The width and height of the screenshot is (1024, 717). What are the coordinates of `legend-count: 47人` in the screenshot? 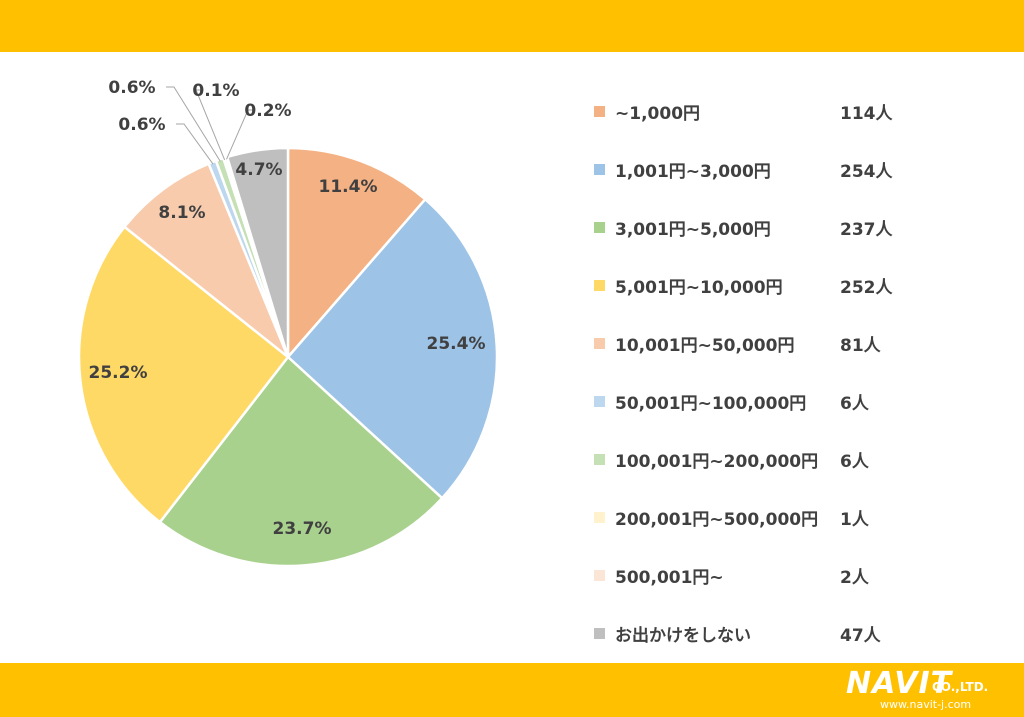 It's located at (860, 635).